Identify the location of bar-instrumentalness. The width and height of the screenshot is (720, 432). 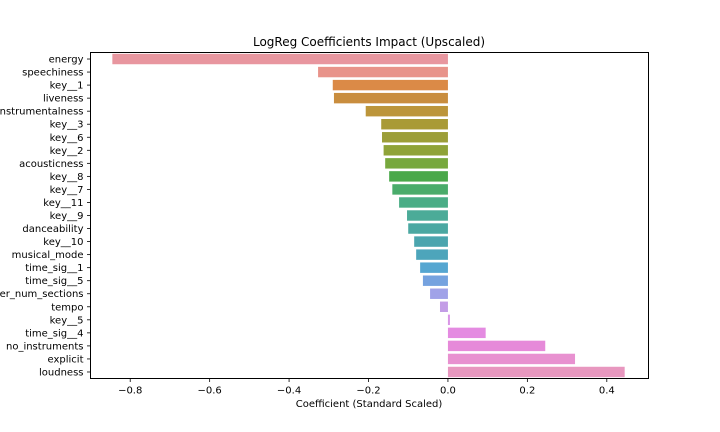
(406, 111).